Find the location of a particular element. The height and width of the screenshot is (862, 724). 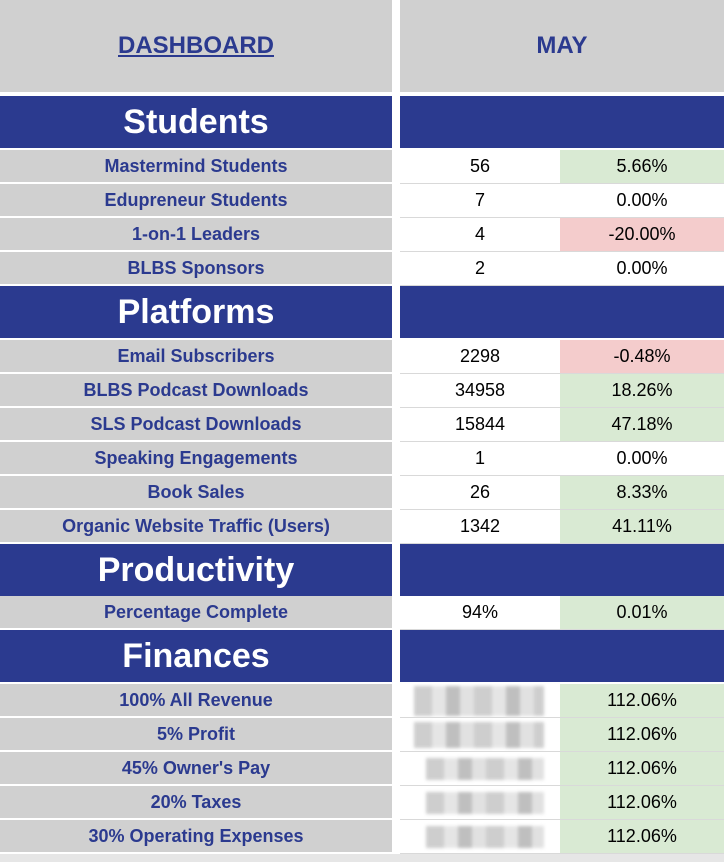

section-finances-fill is located at coordinates (562, 656).